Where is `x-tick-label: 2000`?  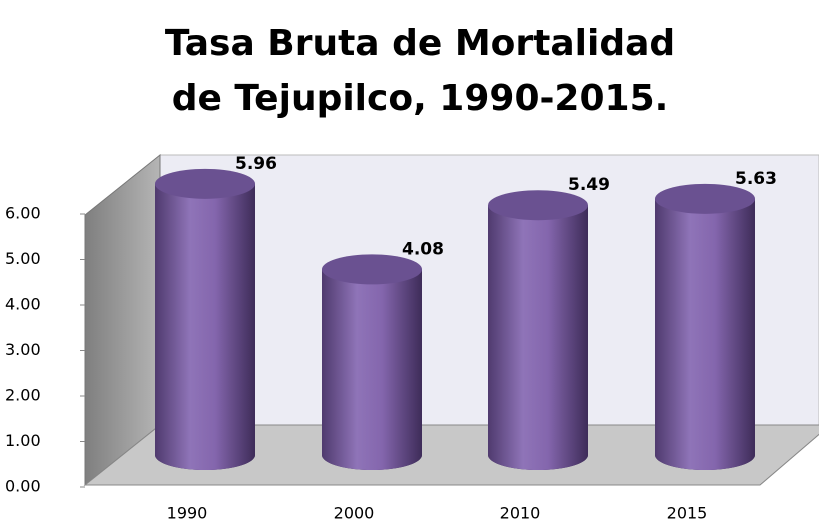 x-tick-label: 2000 is located at coordinates (354, 513).